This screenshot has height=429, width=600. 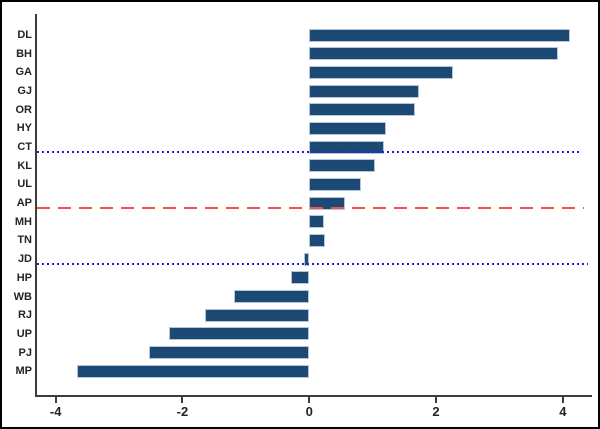 I want to click on y-axis-label-kl: KL, so click(x=24, y=165).